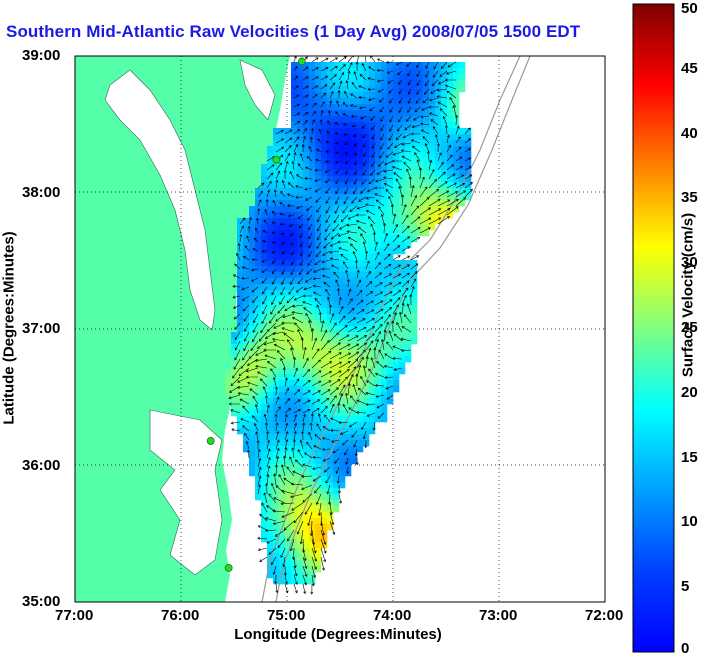 The width and height of the screenshot is (724, 659). What do you see at coordinates (160, 200) in the screenshot?
I see `chesapeake-bay` at bounding box center [160, 200].